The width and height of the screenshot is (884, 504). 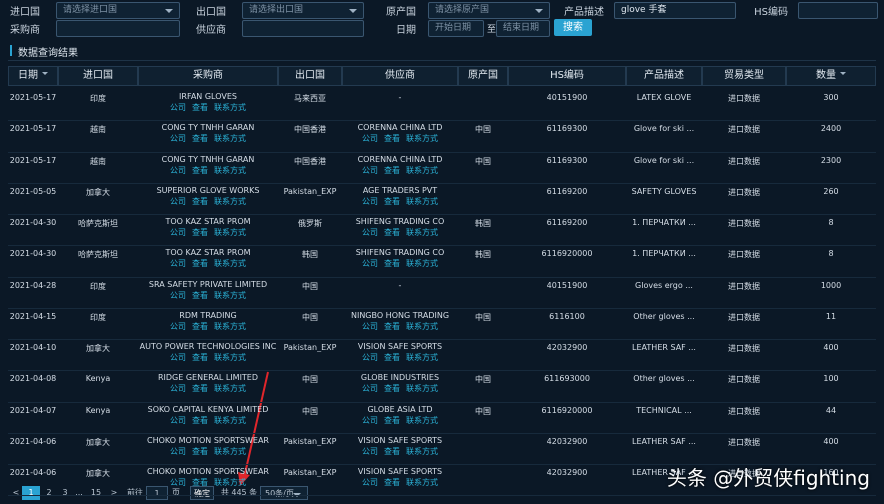 I want to click on column-header: 日期, so click(x=33, y=76).